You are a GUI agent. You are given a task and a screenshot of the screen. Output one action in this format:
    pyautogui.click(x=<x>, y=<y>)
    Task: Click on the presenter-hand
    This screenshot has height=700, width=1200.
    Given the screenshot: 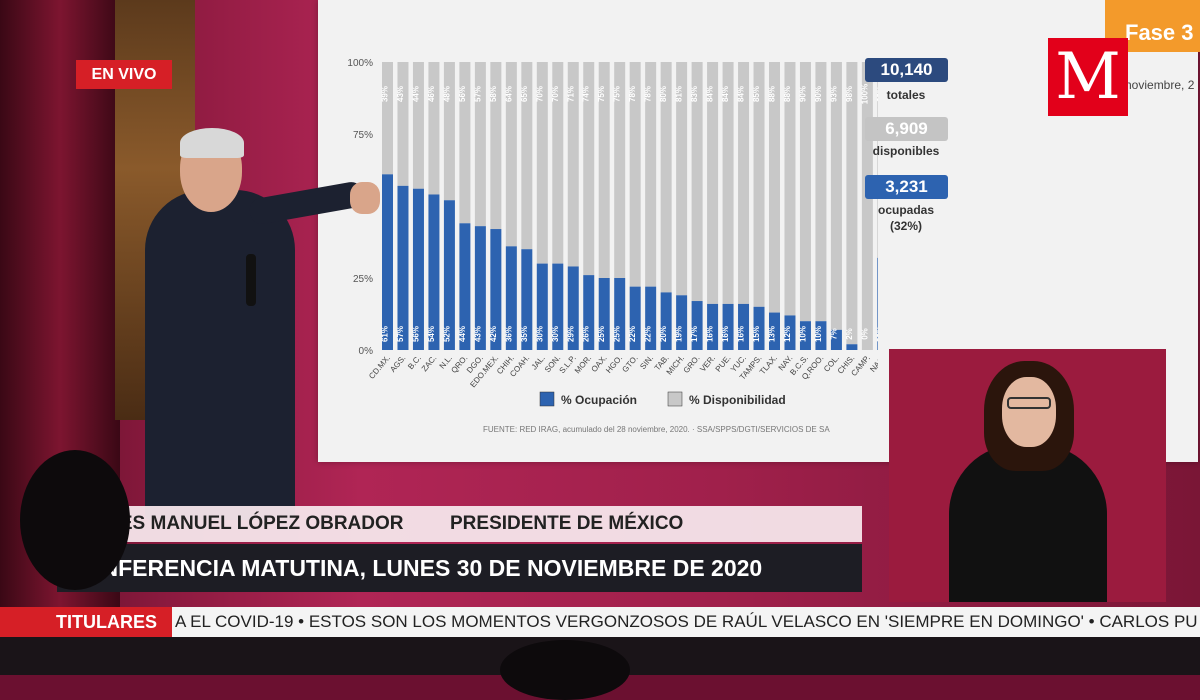 What is the action you would take?
    pyautogui.click(x=365, y=198)
    